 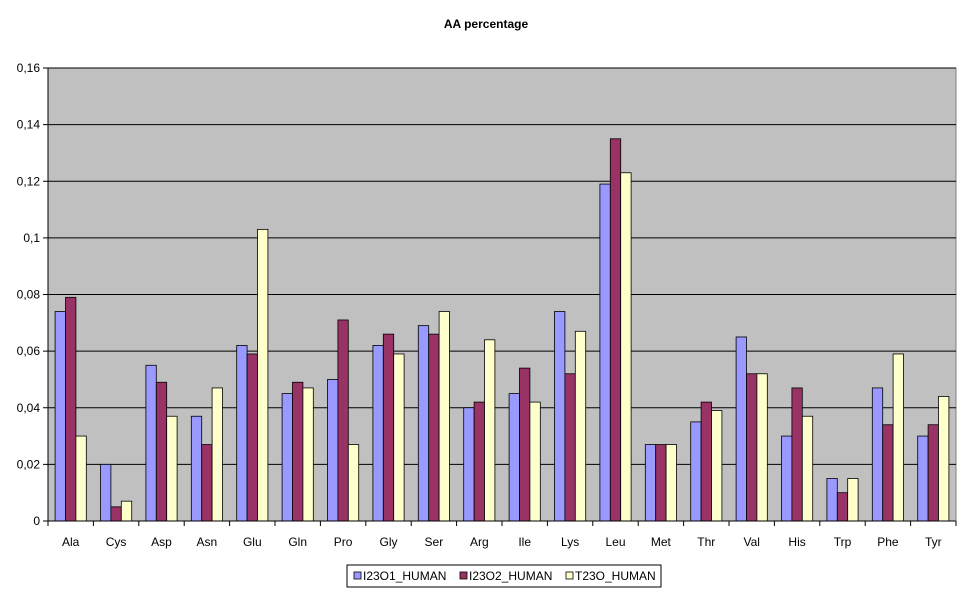 What do you see at coordinates (479, 542) in the screenshot?
I see `x-tick-label: Arg` at bounding box center [479, 542].